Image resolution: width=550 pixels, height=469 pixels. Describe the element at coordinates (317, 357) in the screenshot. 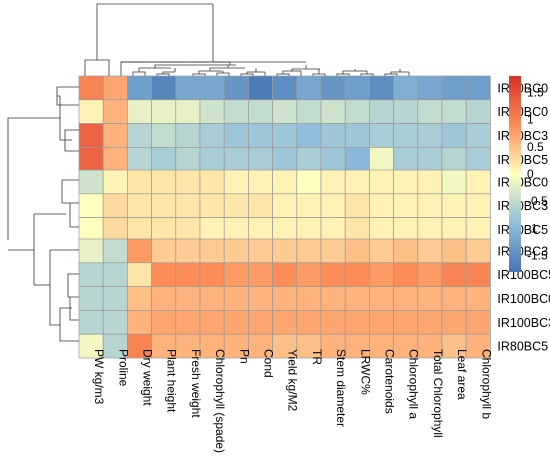

I see `column-label: TR` at that location.